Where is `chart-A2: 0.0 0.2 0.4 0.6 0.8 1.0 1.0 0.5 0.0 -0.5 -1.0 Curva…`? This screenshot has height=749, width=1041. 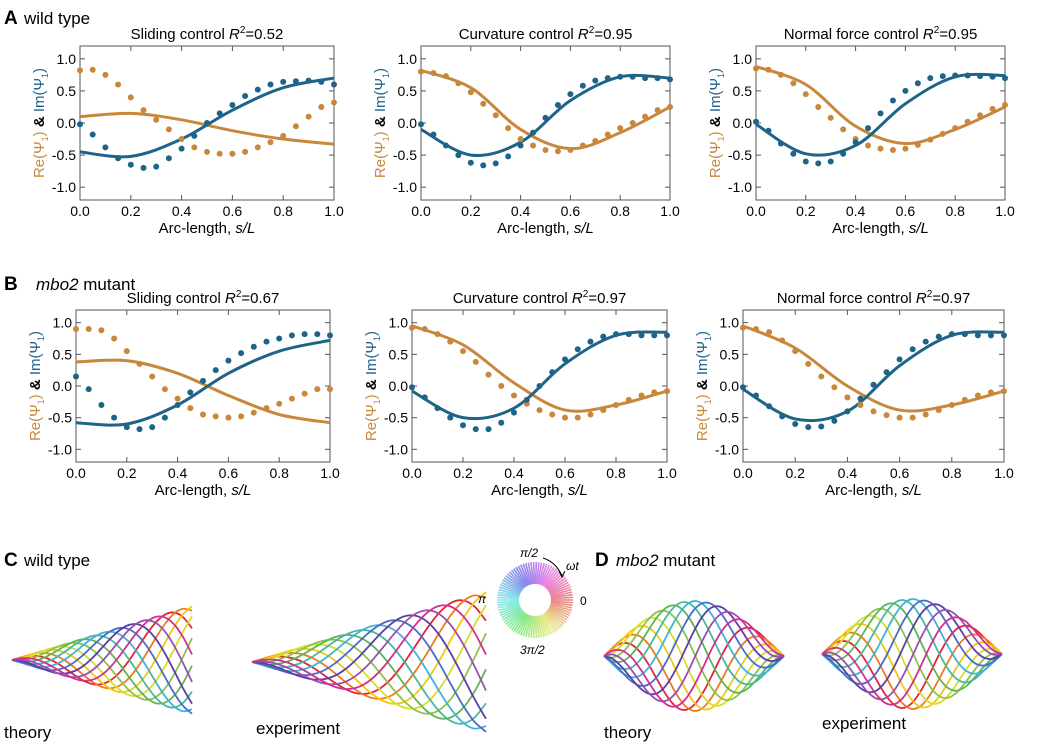
chart-A2: 0.0 0.2 0.4 0.6 0.8 1.0 1.0 0.5 0.0 -0.5 -1.0 Curva… is located at coordinates (526, 131).